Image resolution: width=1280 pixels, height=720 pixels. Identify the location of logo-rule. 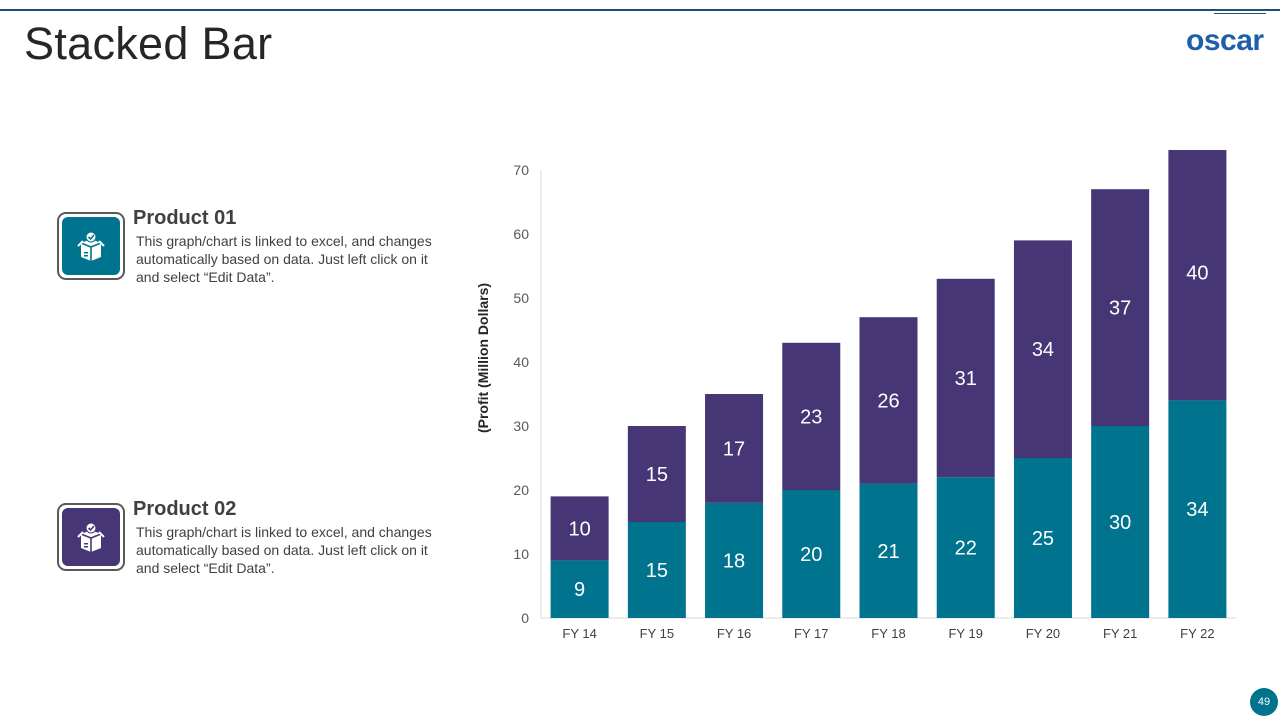
(1240, 13).